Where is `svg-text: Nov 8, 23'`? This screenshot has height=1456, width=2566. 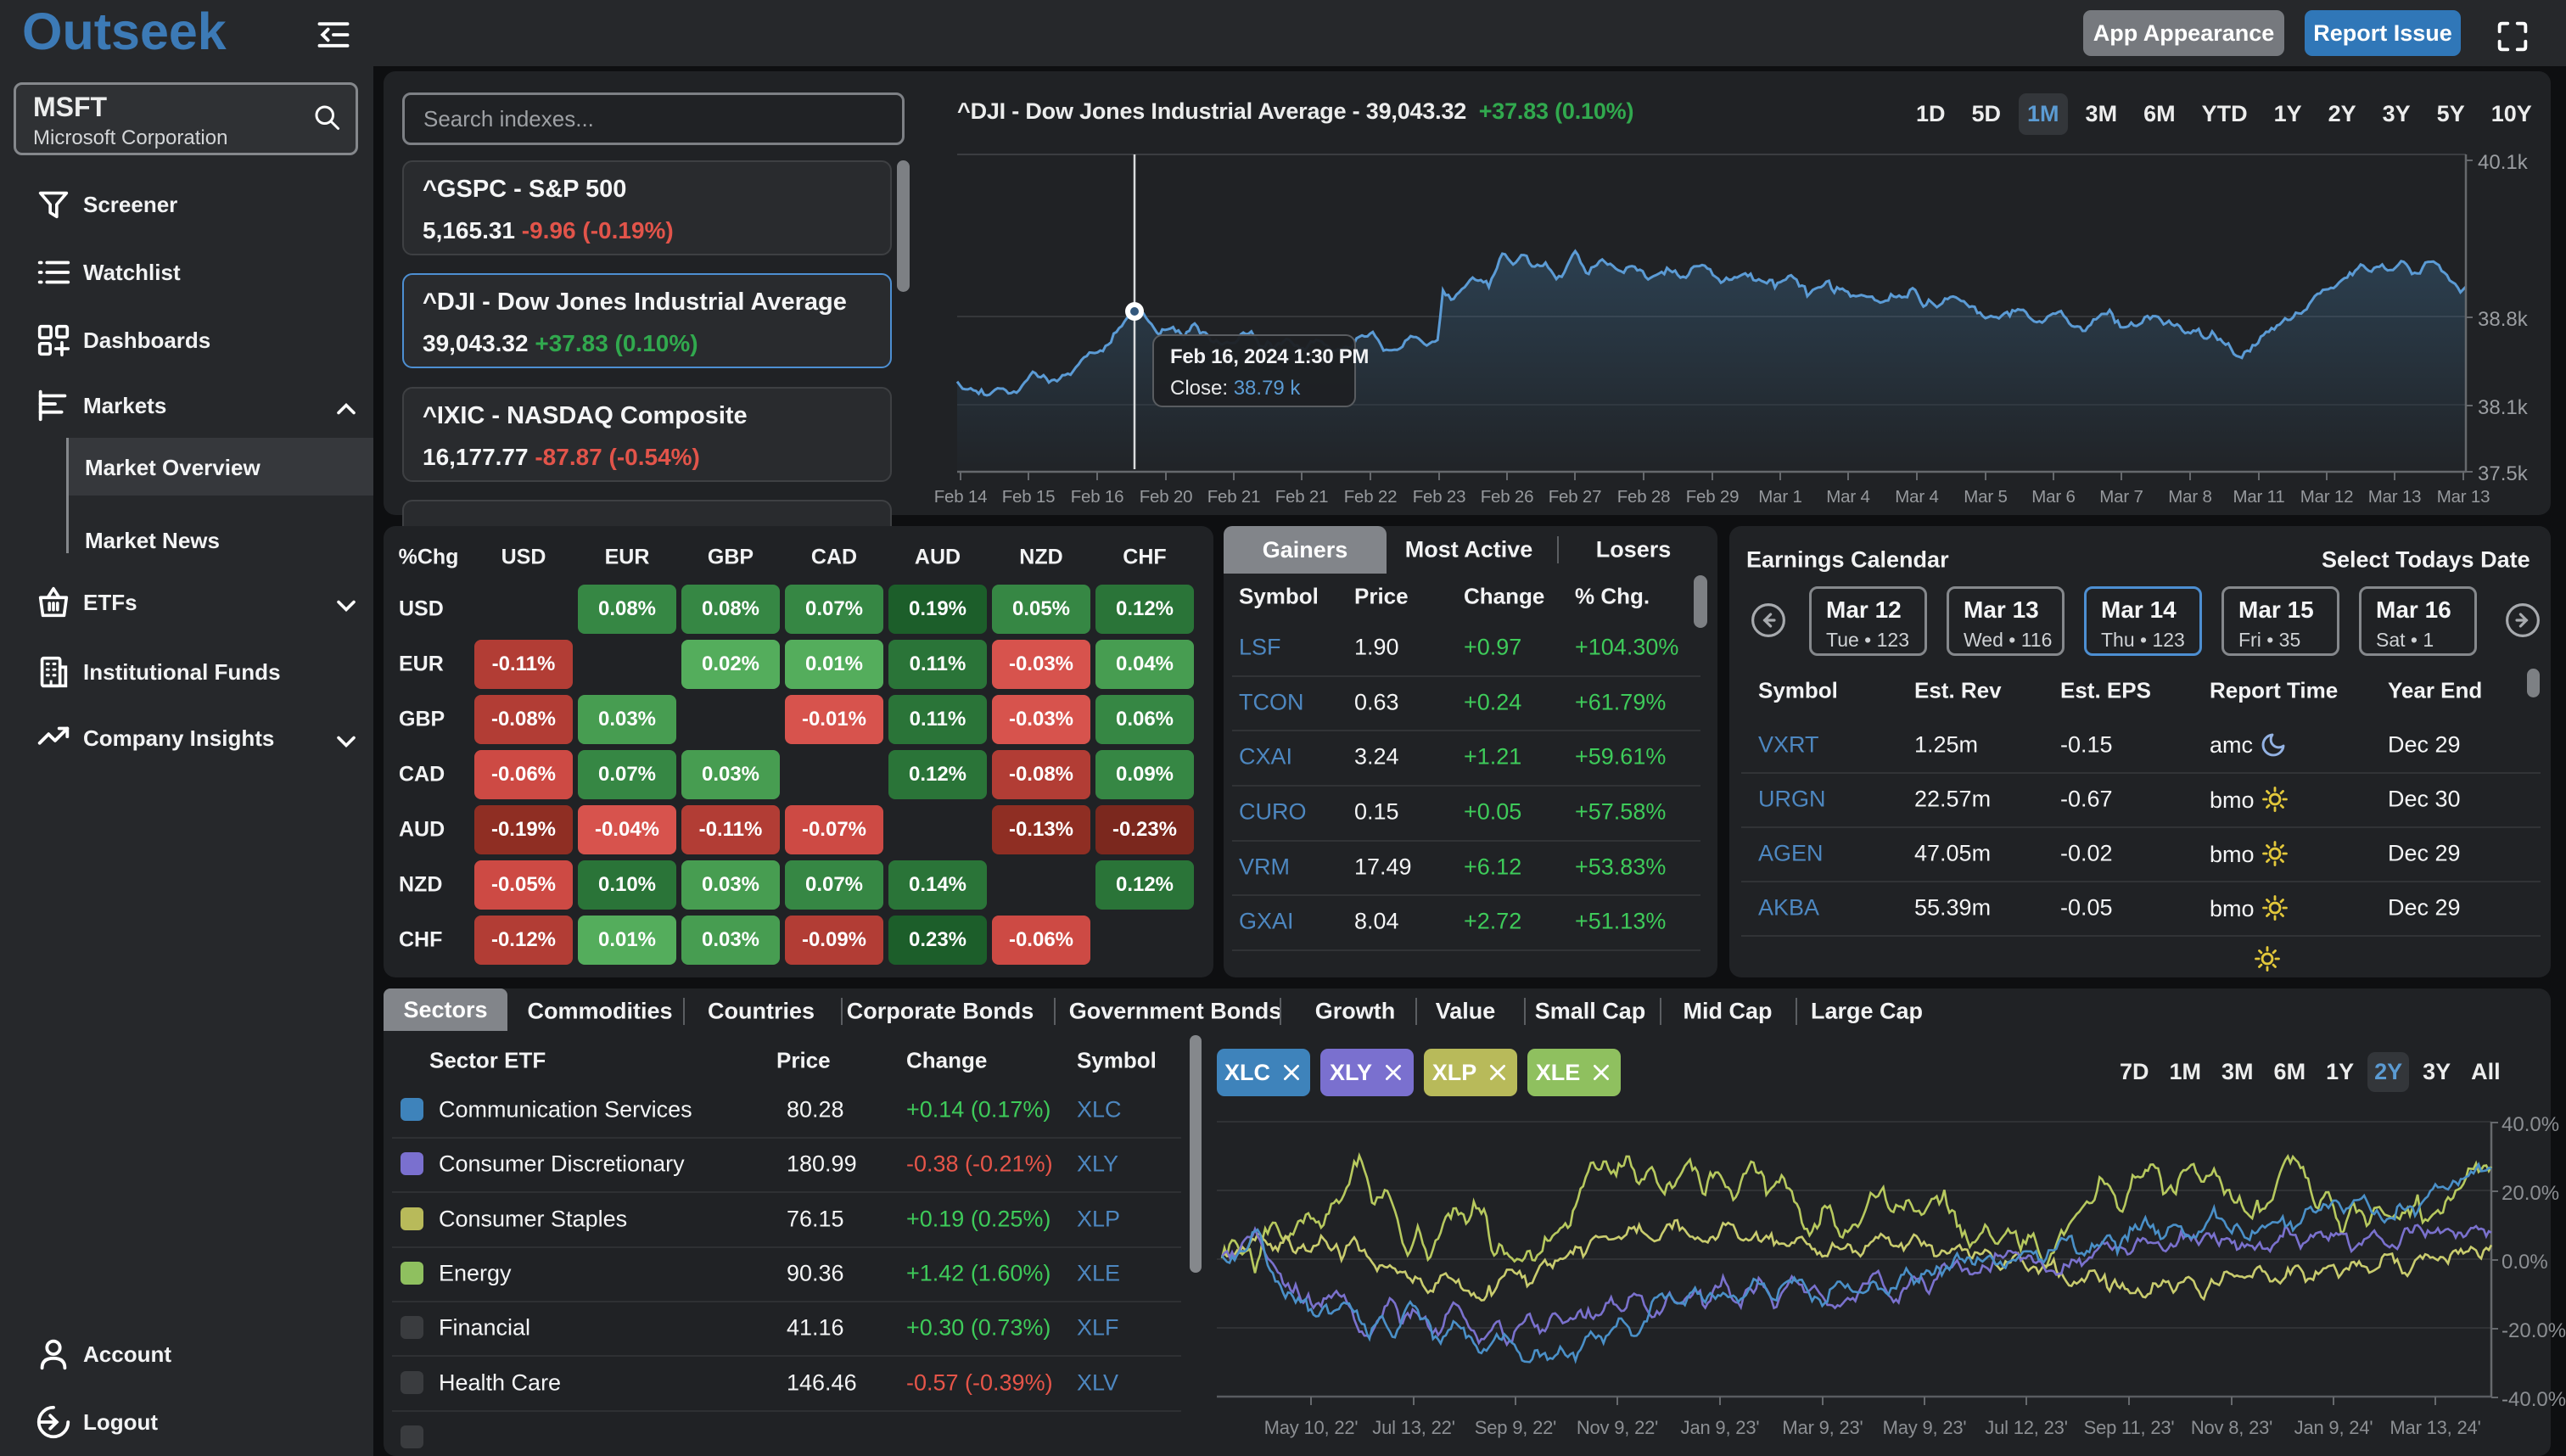 svg-text: Nov 8, 23' is located at coordinates (2231, 1427).